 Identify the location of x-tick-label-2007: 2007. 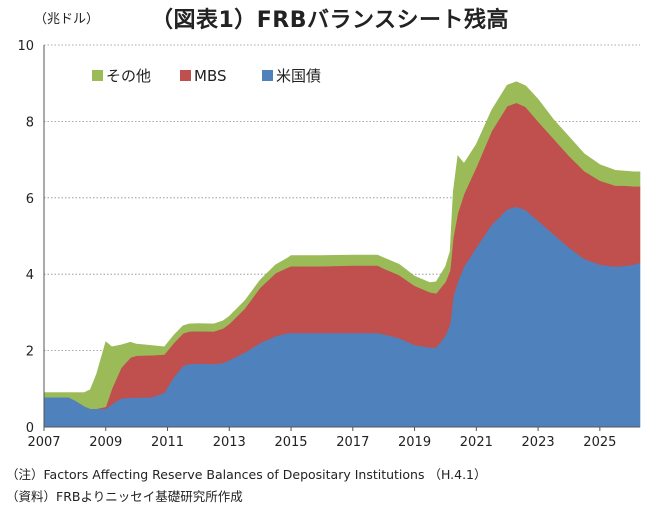
(43, 442).